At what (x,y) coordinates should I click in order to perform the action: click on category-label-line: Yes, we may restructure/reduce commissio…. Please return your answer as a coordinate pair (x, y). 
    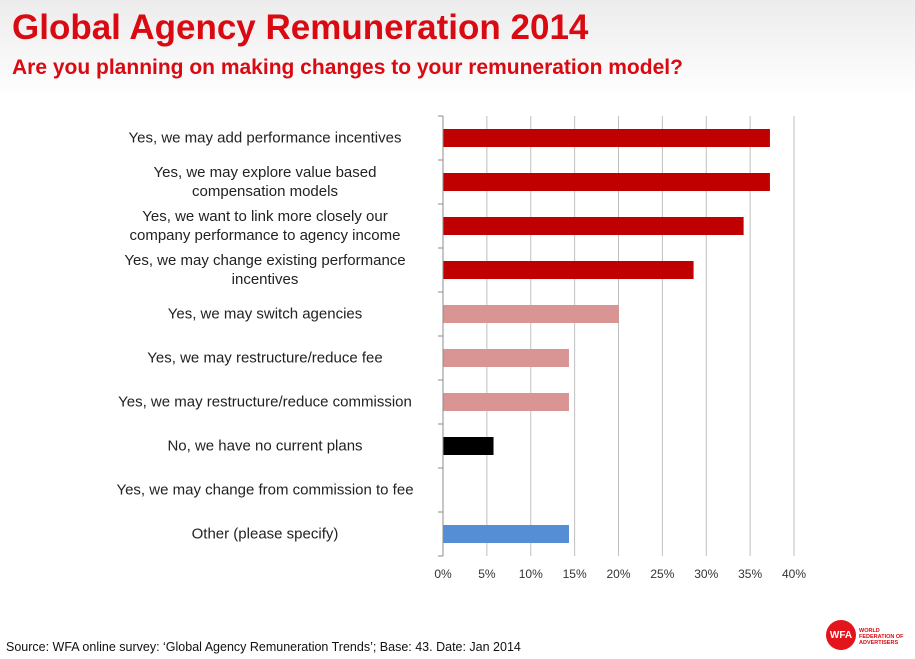
    Looking at the image, I should click on (265, 402).